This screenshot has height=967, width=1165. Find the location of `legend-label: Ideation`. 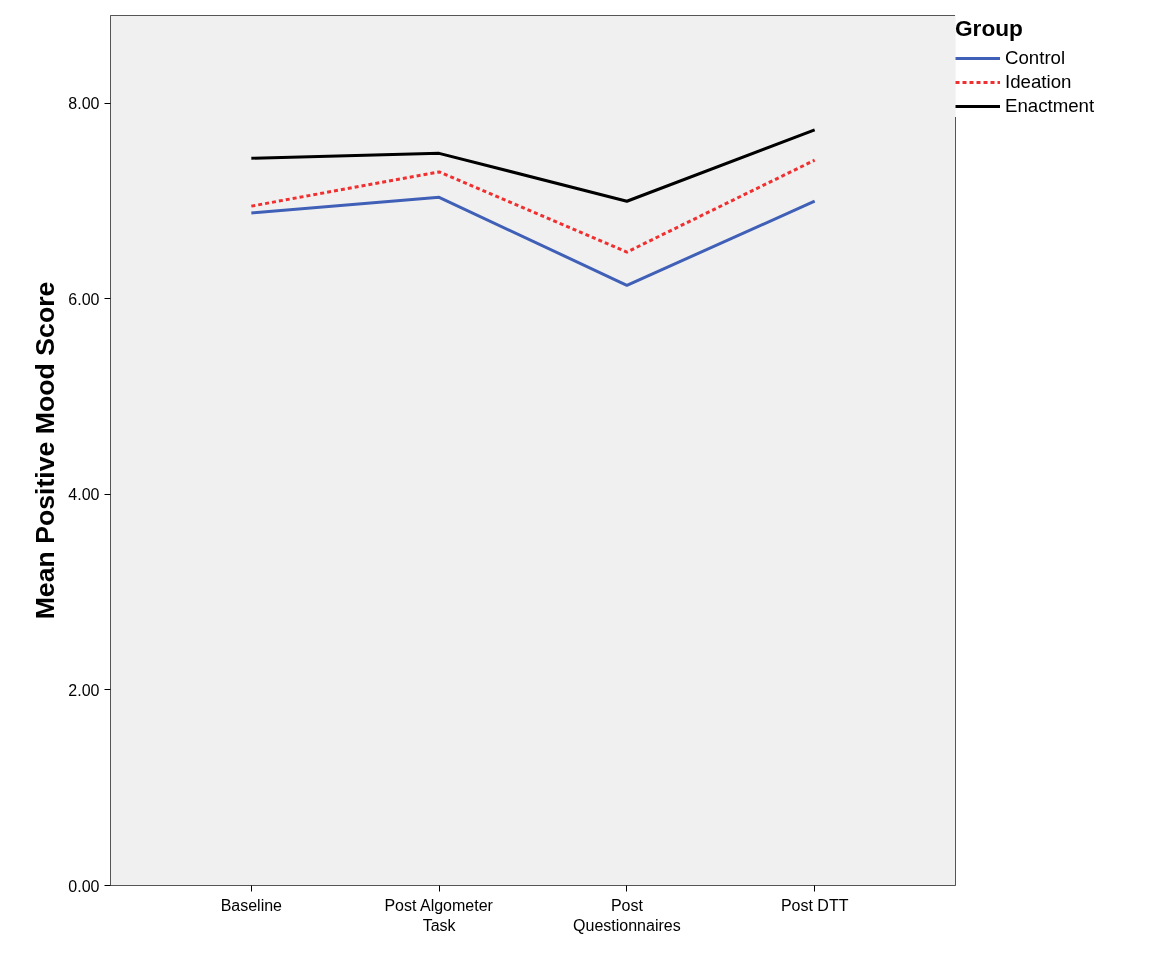

legend-label: Ideation is located at coordinates (1038, 82).